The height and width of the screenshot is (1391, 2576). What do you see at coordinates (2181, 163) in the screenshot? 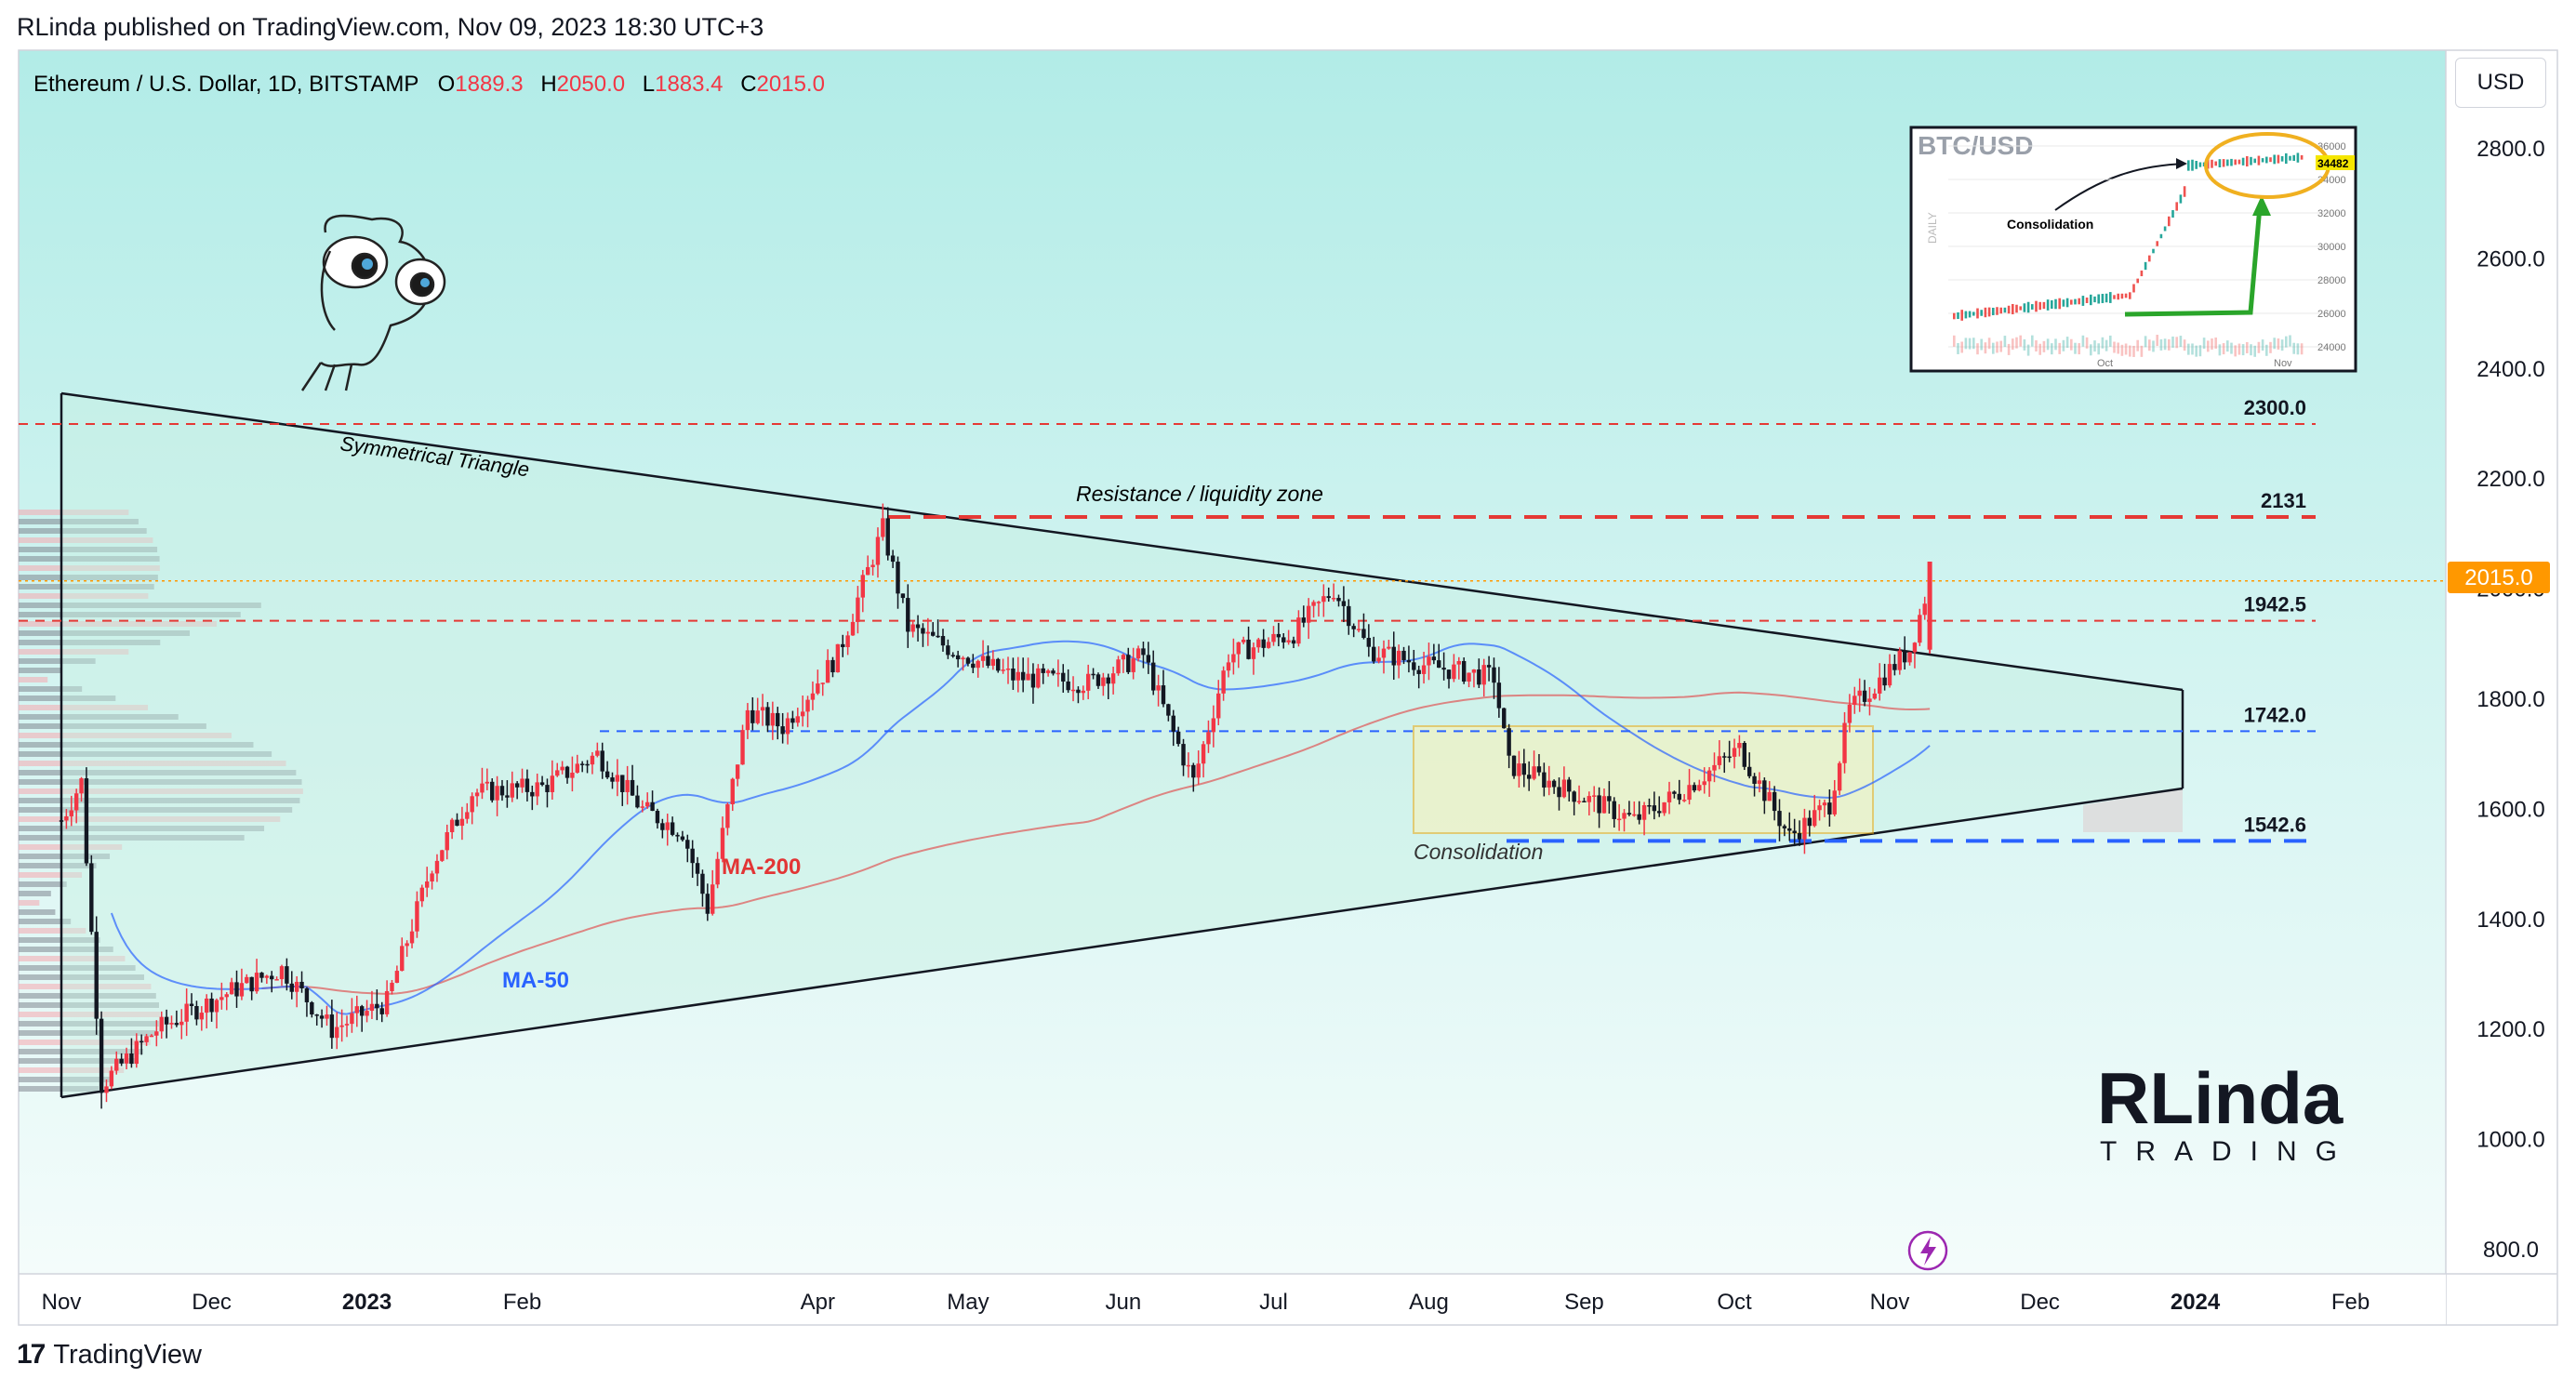
I see `btc-inset-arrowhead` at bounding box center [2181, 163].